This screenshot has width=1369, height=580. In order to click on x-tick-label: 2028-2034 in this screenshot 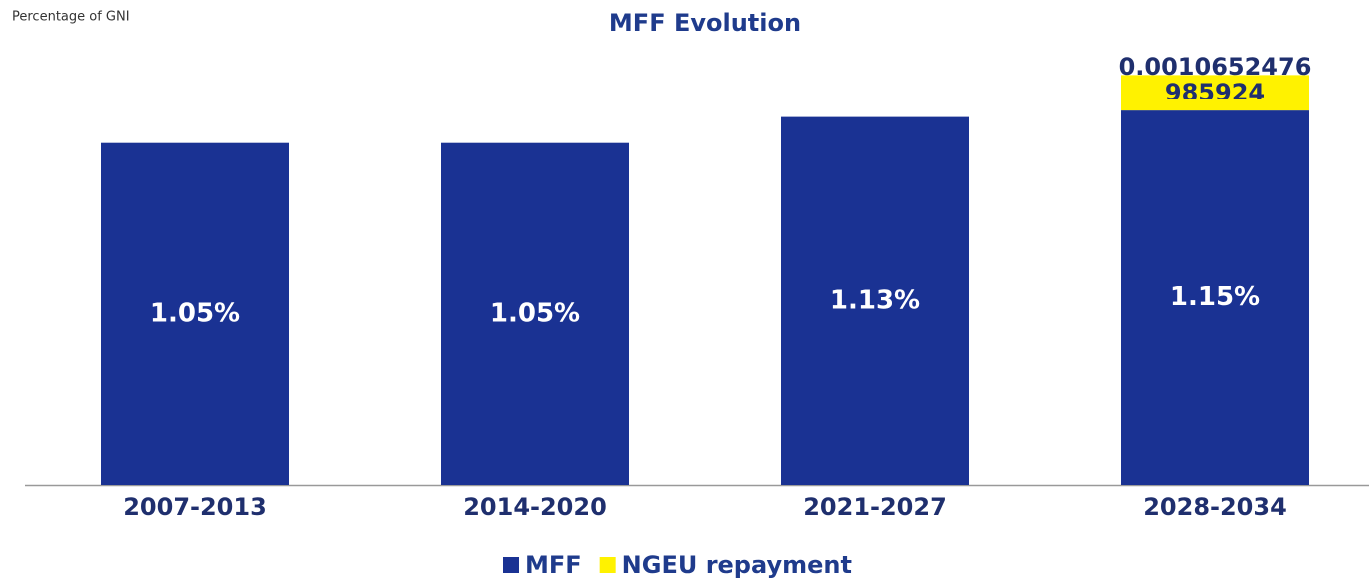, I will do `click(1215, 507)`.